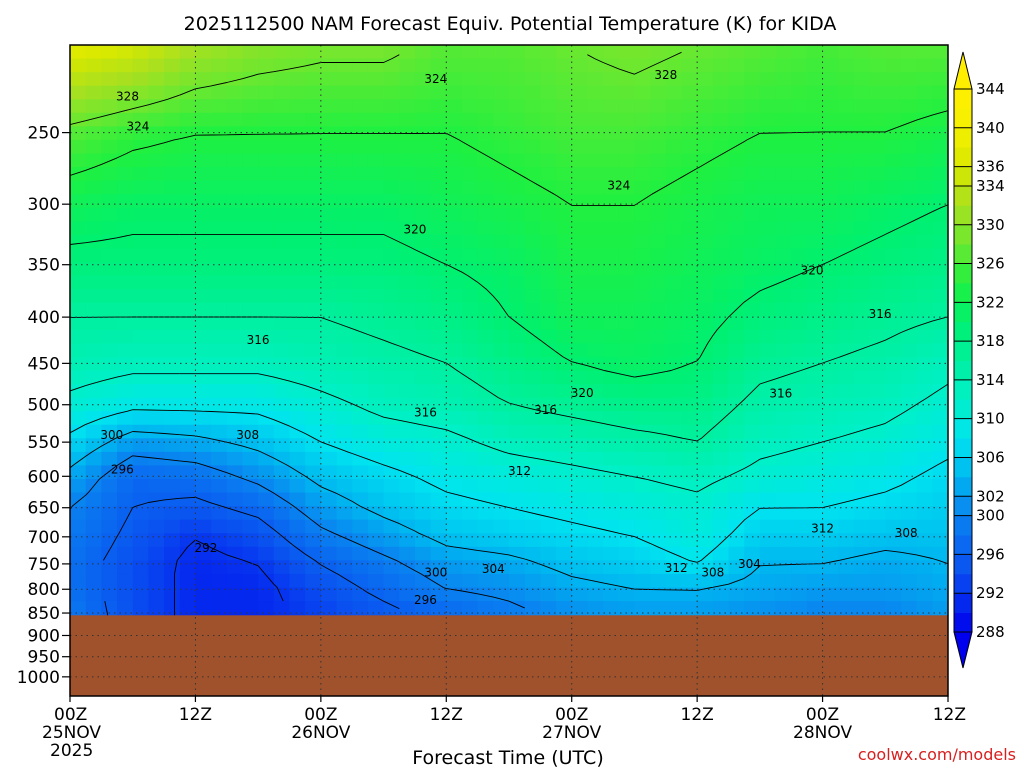 This screenshot has width=1024, height=768. What do you see at coordinates (990, 496) in the screenshot?
I see `colorbar-tick-label: 302` at bounding box center [990, 496].